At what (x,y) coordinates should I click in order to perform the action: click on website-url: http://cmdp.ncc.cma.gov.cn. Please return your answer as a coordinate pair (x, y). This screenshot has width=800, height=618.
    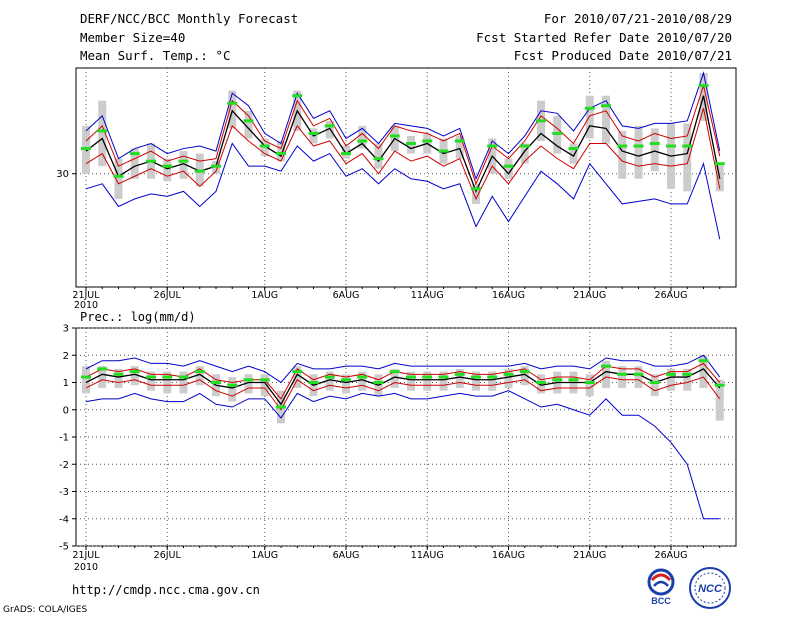
    Looking at the image, I should click on (166, 590).